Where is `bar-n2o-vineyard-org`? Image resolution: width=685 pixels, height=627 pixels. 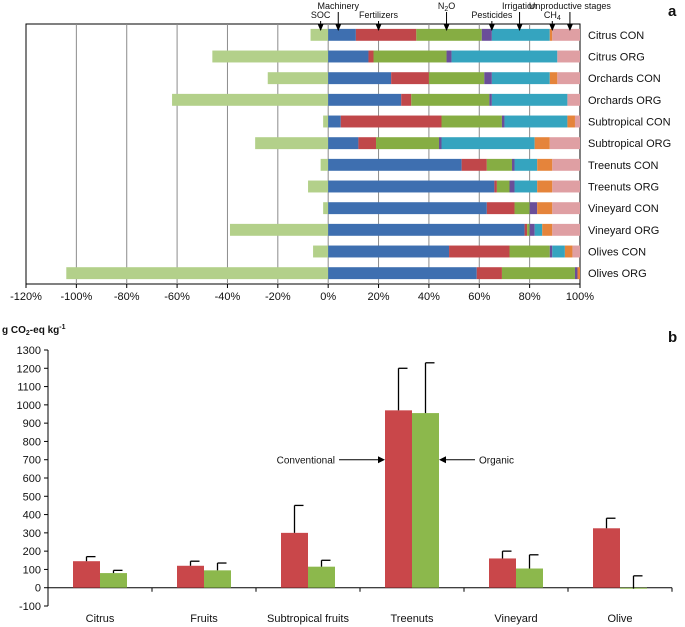
bar-n2o-vineyard-org is located at coordinates (528, 229).